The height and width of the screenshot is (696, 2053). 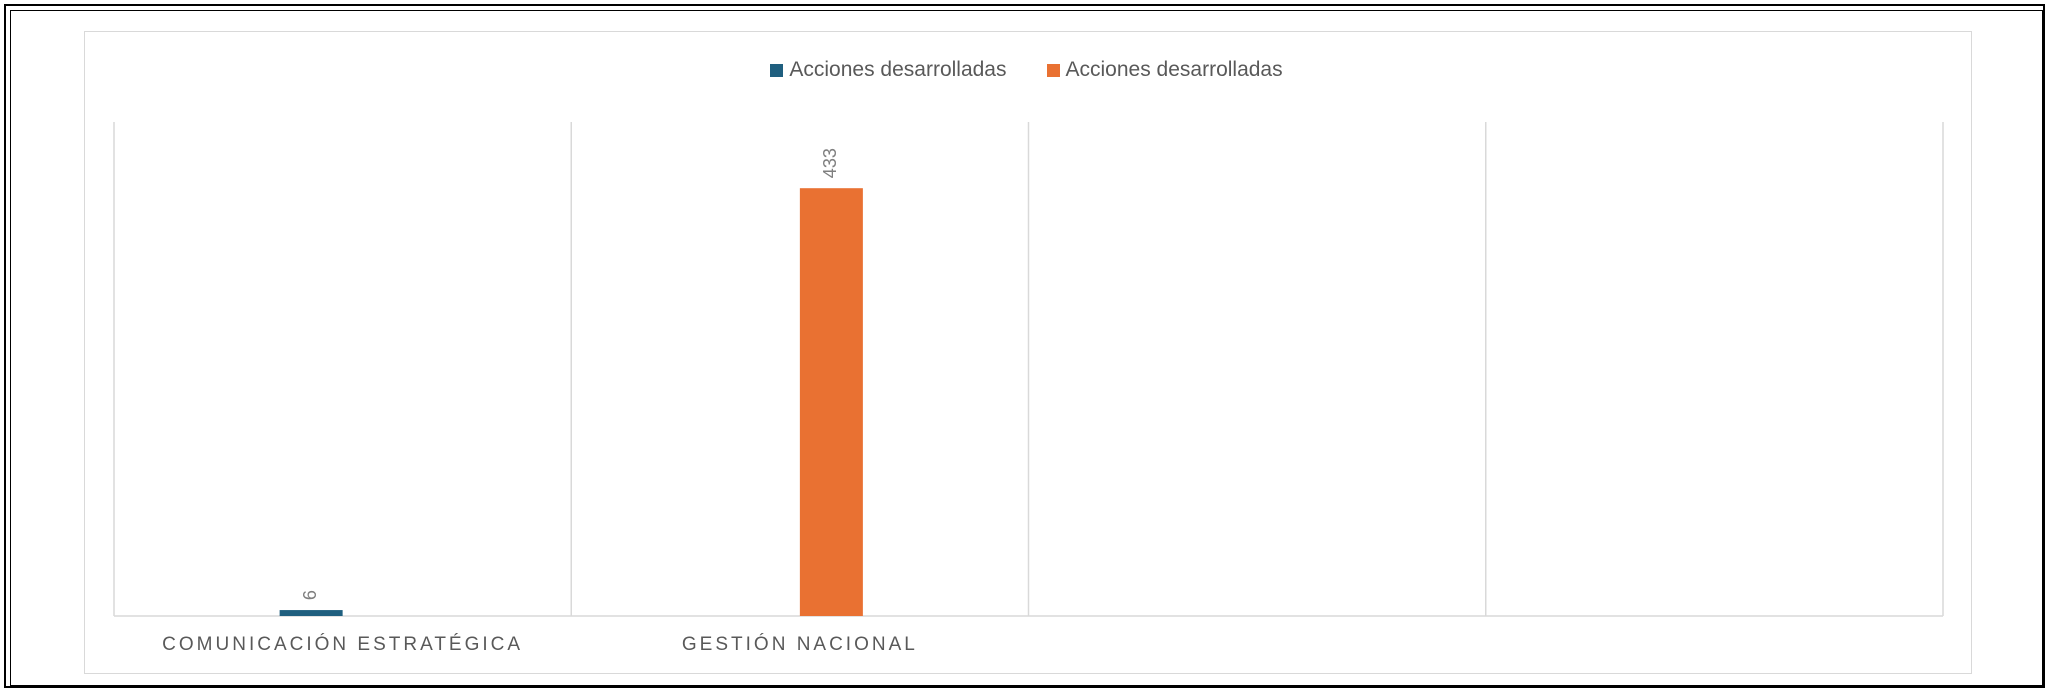 What do you see at coordinates (800, 644) in the screenshot?
I see `category-label-2: GESTIÓN NACIONAL` at bounding box center [800, 644].